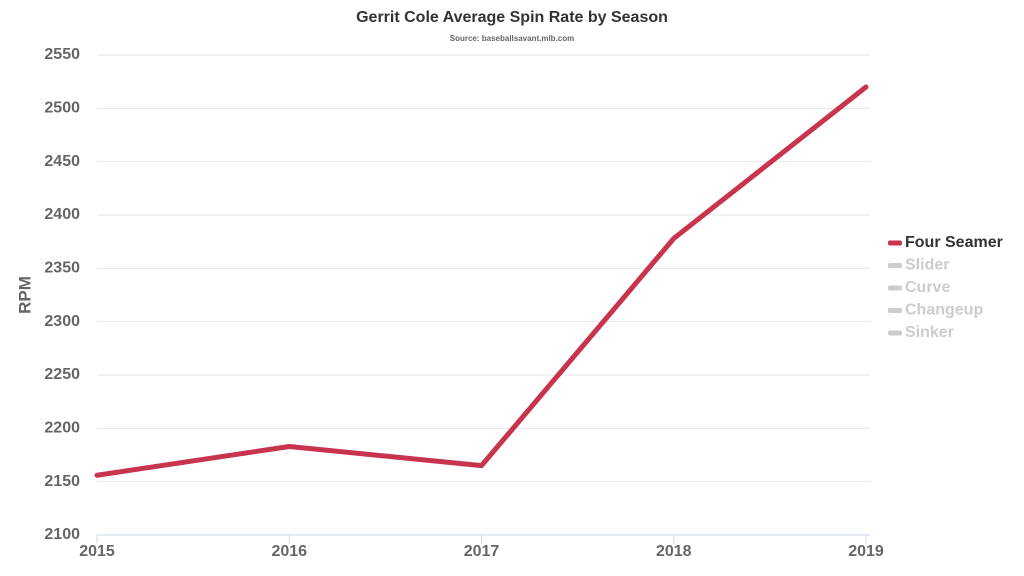 The height and width of the screenshot is (576, 1024). What do you see at coordinates (927, 265) in the screenshot?
I see `legend-label: Slider` at bounding box center [927, 265].